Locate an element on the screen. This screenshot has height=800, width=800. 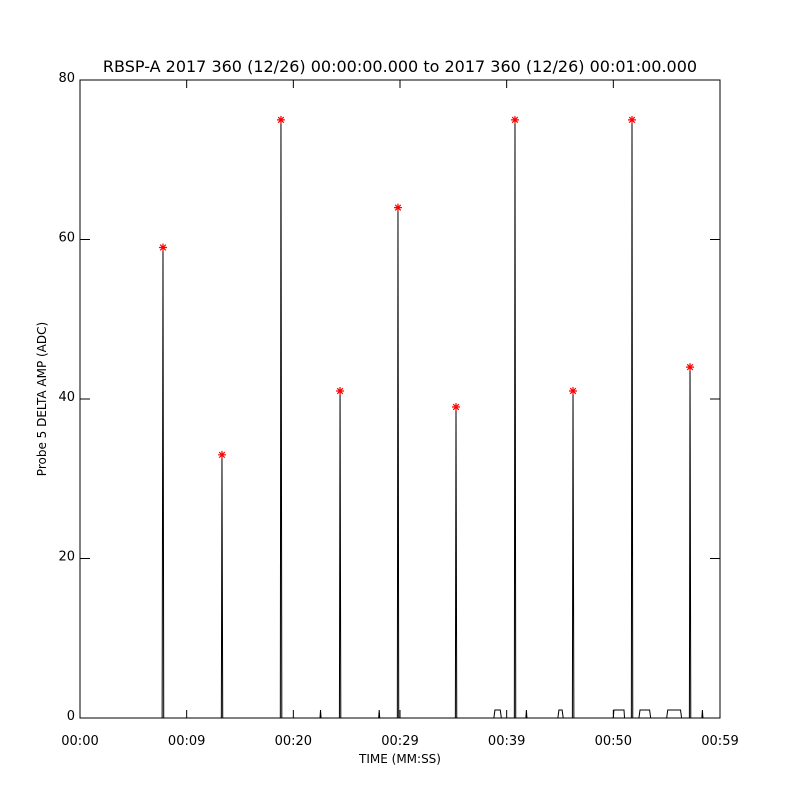
x-tick-label: 00:20 is located at coordinates (293, 741).